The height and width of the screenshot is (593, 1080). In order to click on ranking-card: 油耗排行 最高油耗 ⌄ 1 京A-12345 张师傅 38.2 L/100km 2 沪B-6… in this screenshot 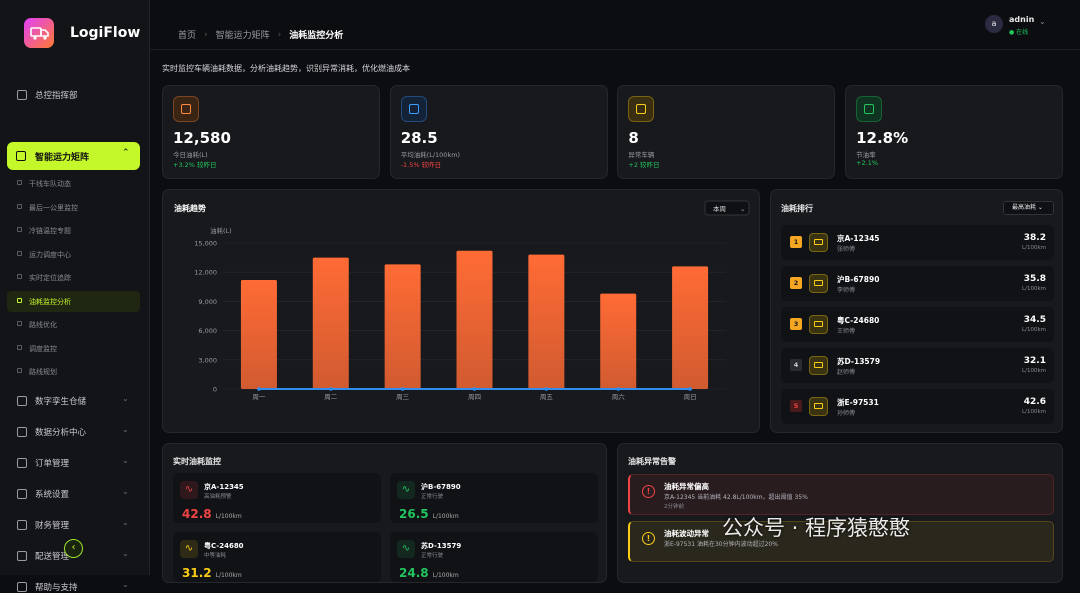, I will do `click(916, 311)`.